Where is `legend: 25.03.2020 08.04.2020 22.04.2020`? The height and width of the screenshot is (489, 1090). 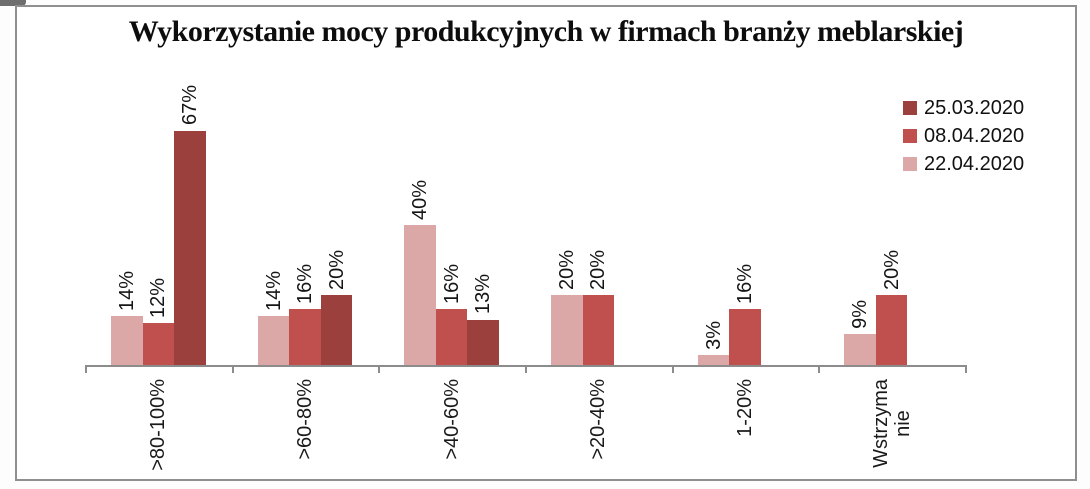 legend: 25.03.2020 08.04.2020 22.04.2020 is located at coordinates (963, 139).